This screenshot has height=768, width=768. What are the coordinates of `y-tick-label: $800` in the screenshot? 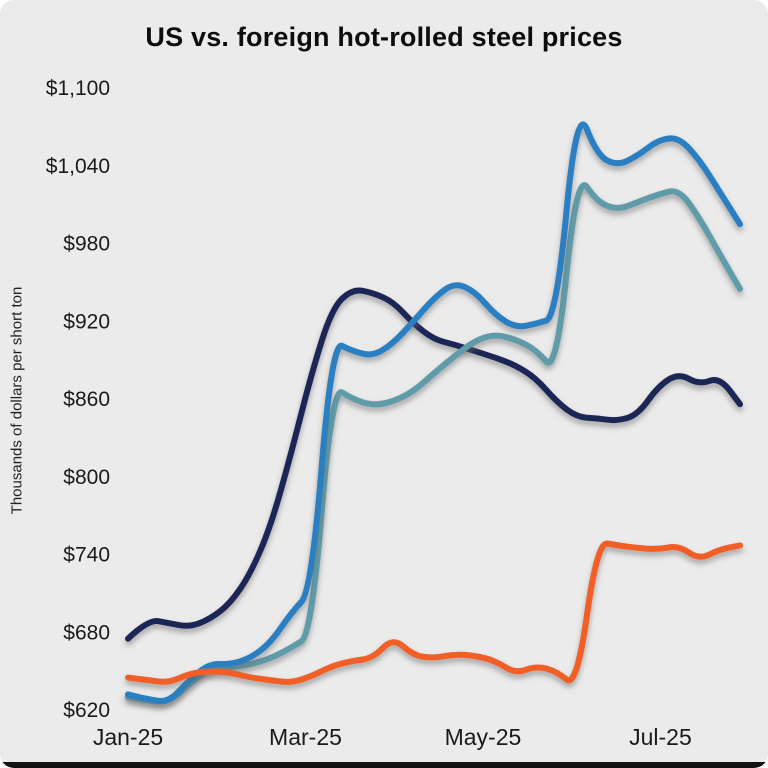 It's located at (86, 477).